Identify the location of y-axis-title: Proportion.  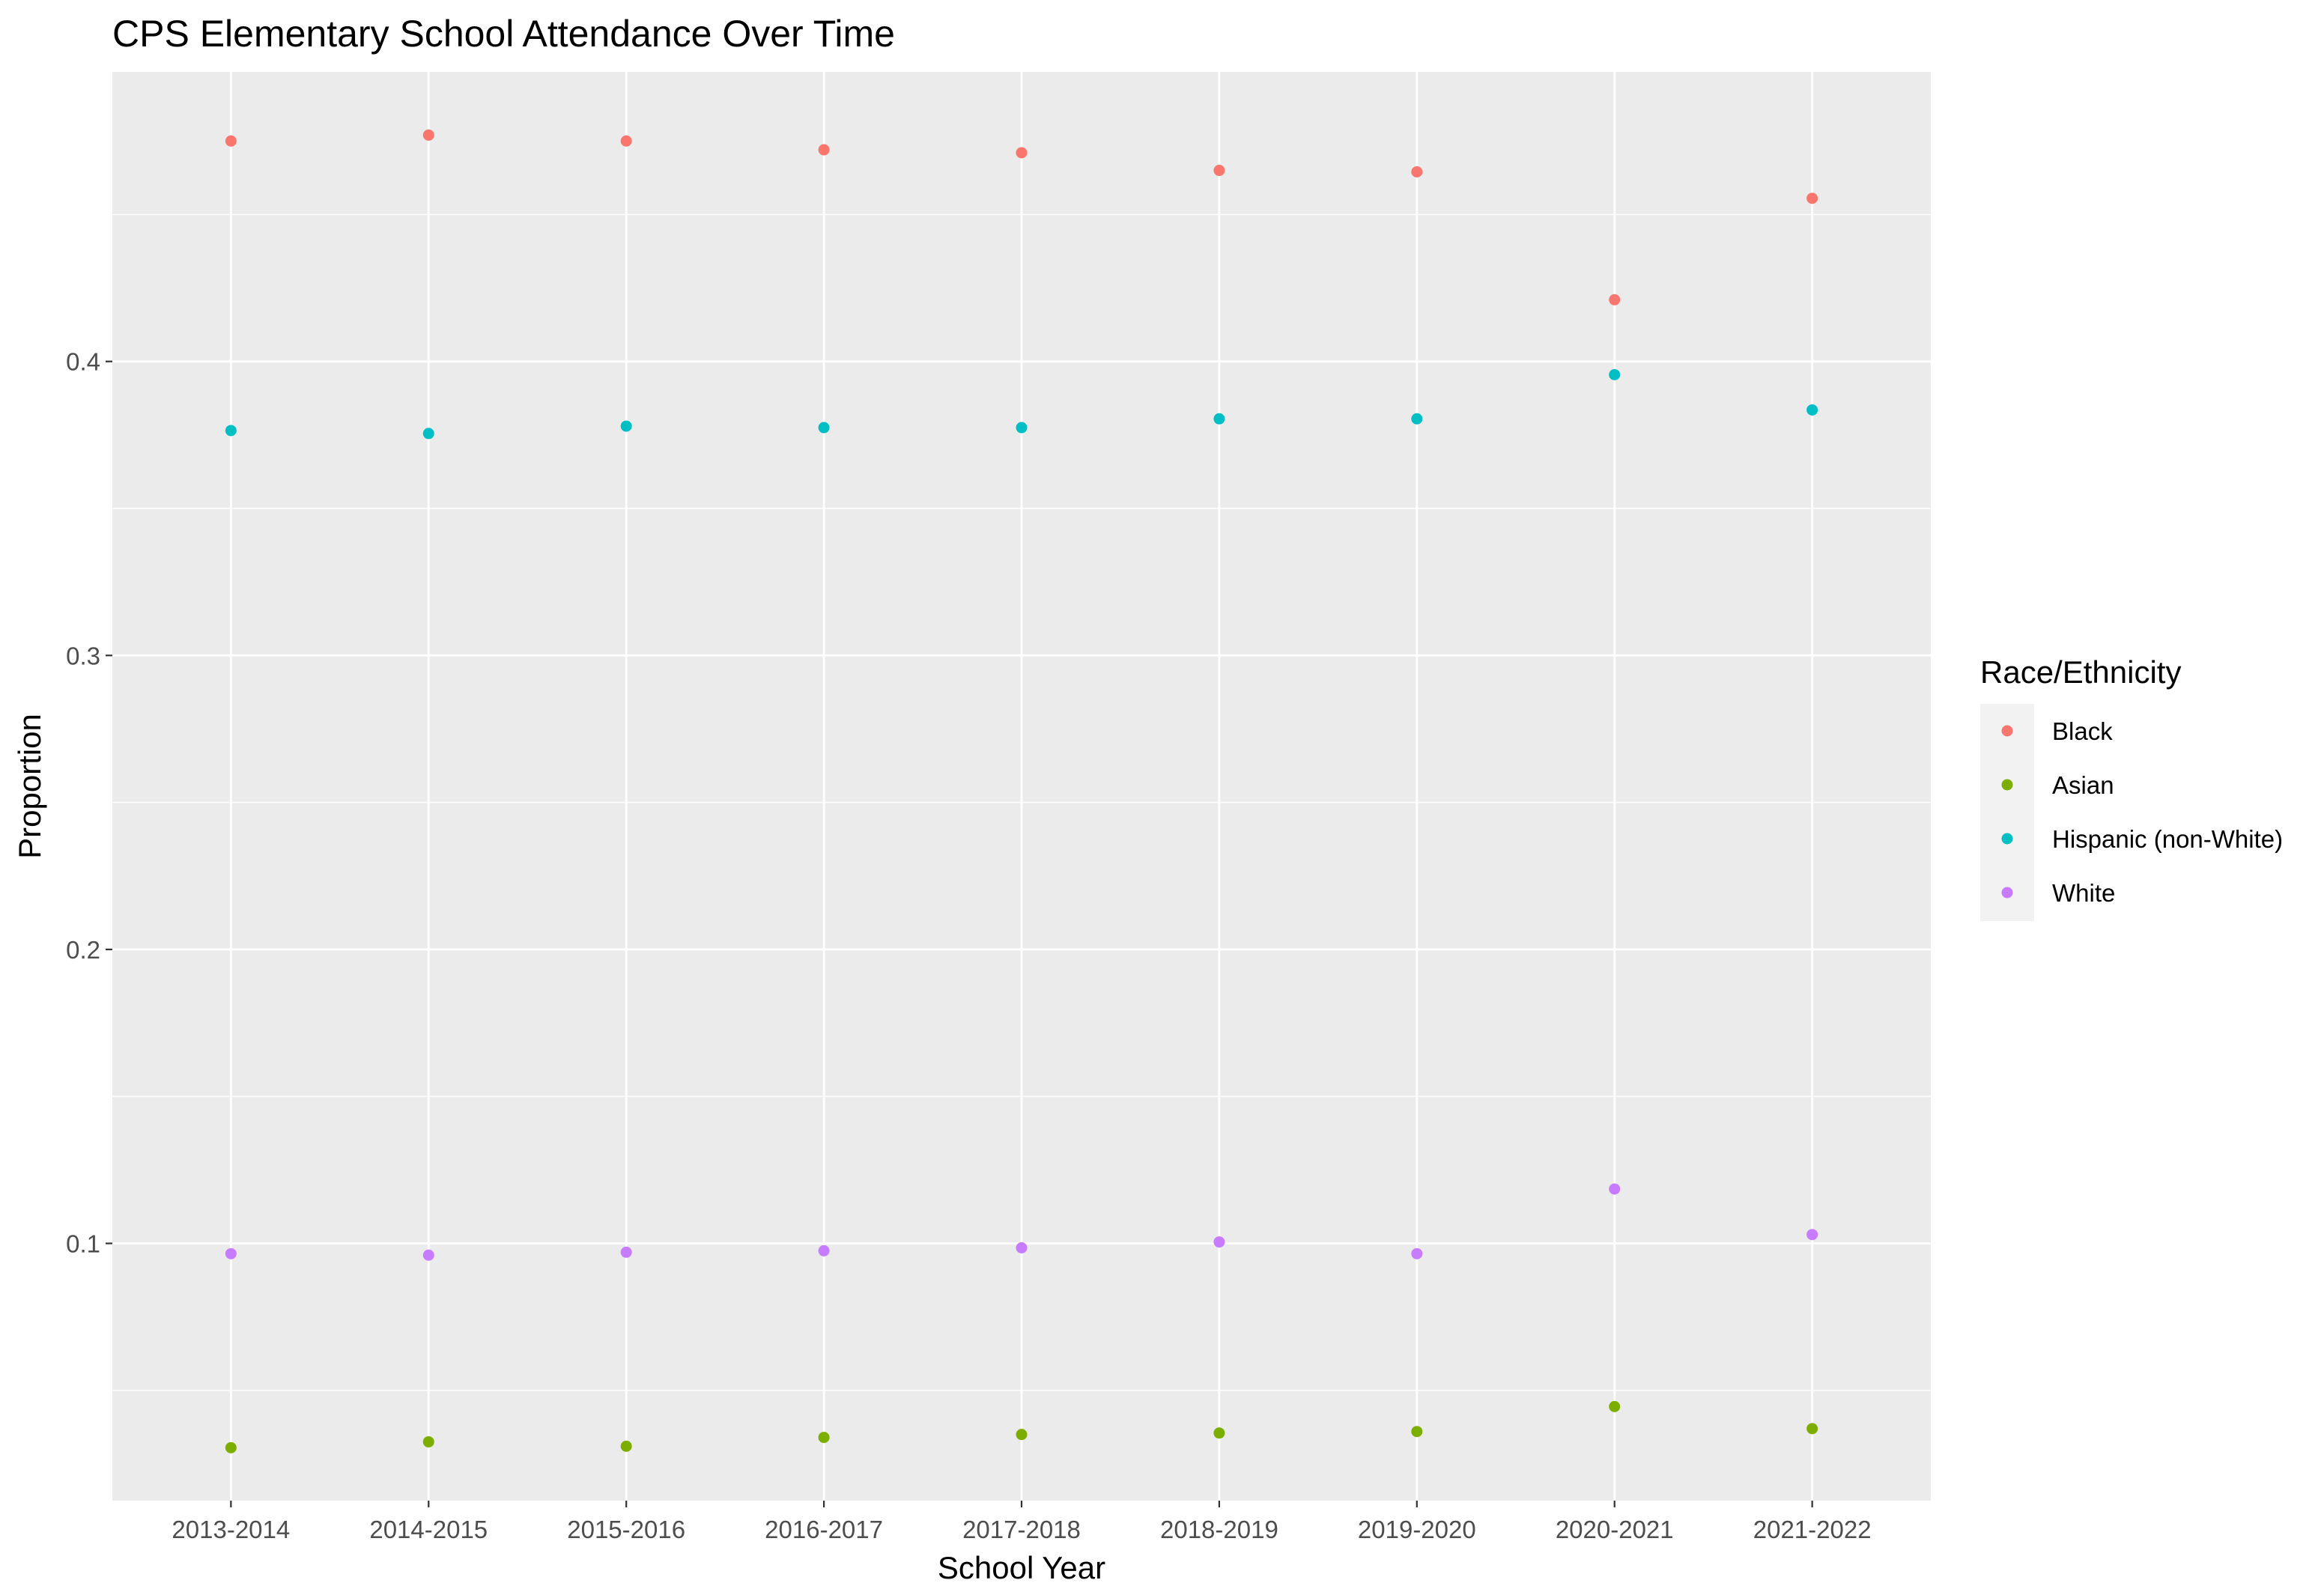
(30, 786).